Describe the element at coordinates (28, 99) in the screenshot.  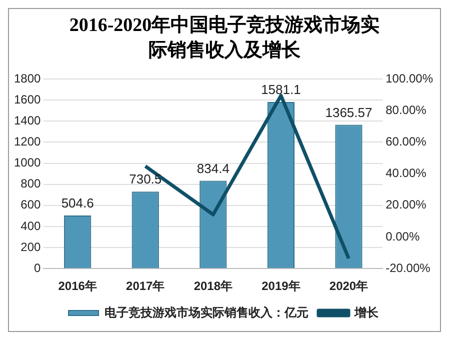
I see `y-tick-label: 1600` at that location.